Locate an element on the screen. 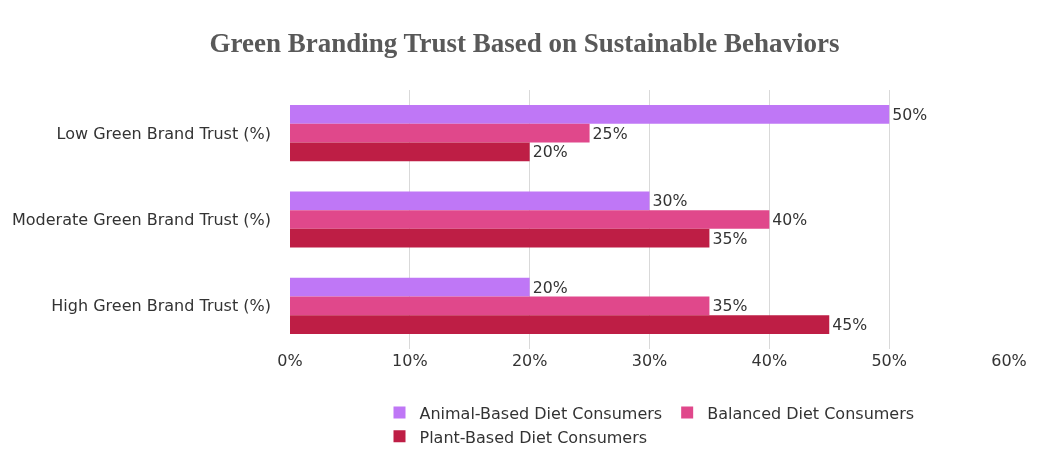 This screenshot has width=1049, height=466. y-tick-label: Moderate Green Brand Trust (%) is located at coordinates (141, 220).